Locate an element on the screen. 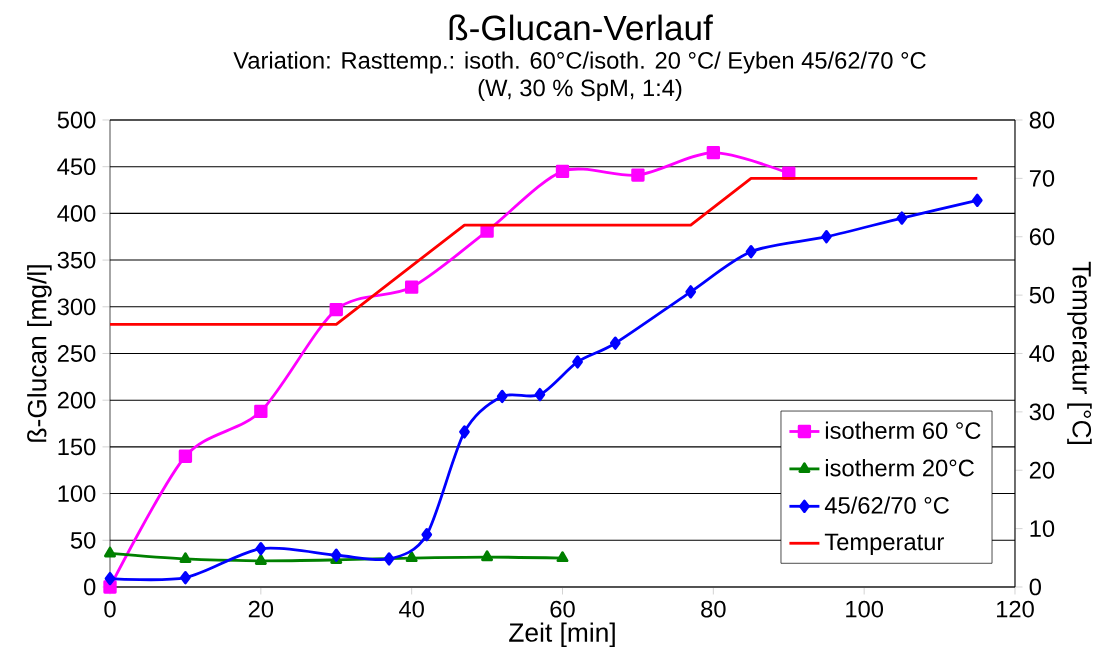 Image resolution: width=1104 pixels, height=670 pixels. y2-tick-label: 0 is located at coordinates (1035, 587).